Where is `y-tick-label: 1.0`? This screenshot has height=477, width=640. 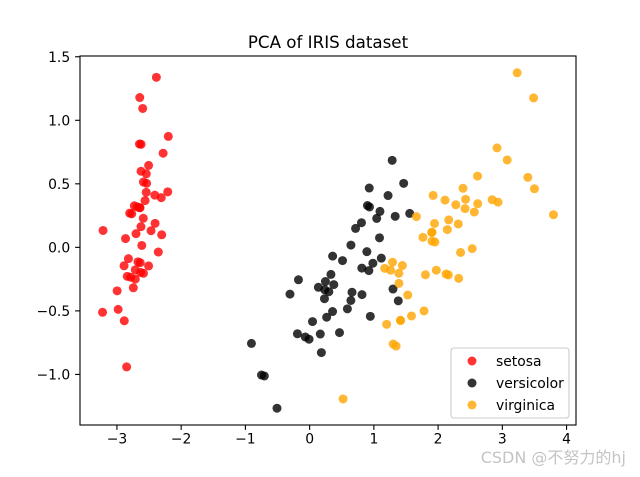
y-tick-label: 1.0 is located at coordinates (59, 121).